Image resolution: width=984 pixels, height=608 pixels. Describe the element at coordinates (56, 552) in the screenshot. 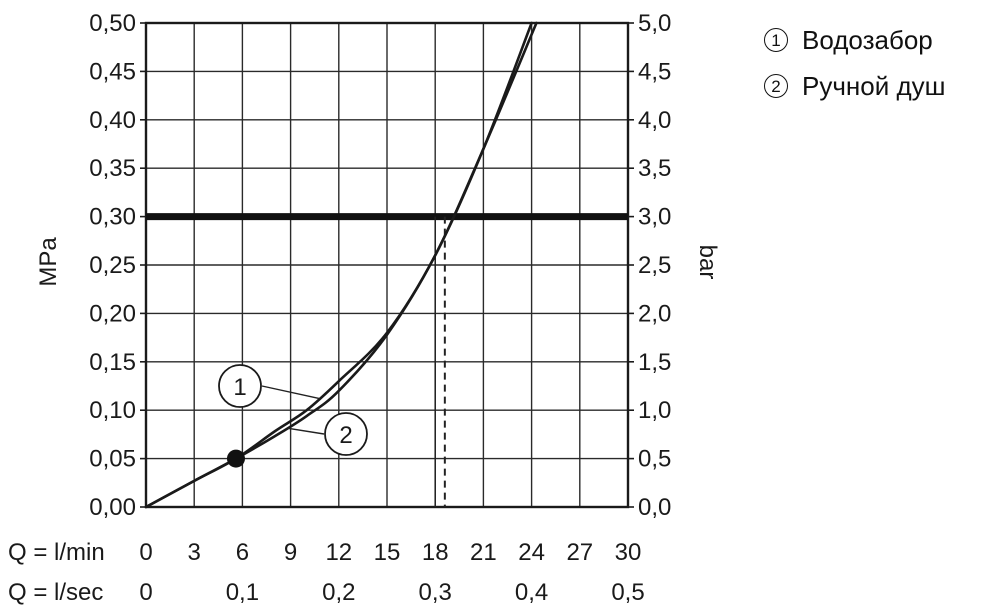

I see `x-axis-prefix-lmin: Q = l/min` at that location.